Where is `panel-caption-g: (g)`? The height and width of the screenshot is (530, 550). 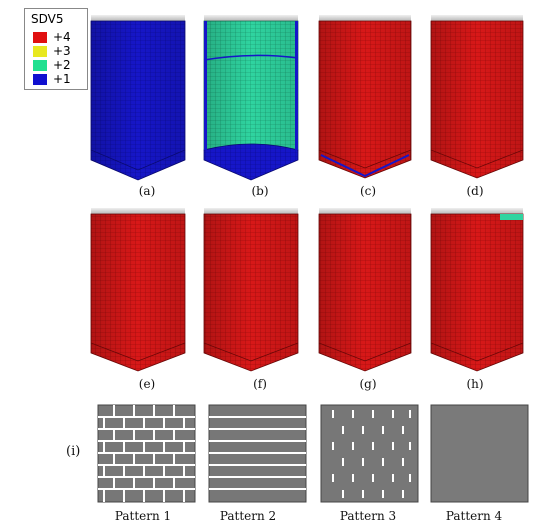
panel-caption-g: (g) is located at coordinates (368, 384).